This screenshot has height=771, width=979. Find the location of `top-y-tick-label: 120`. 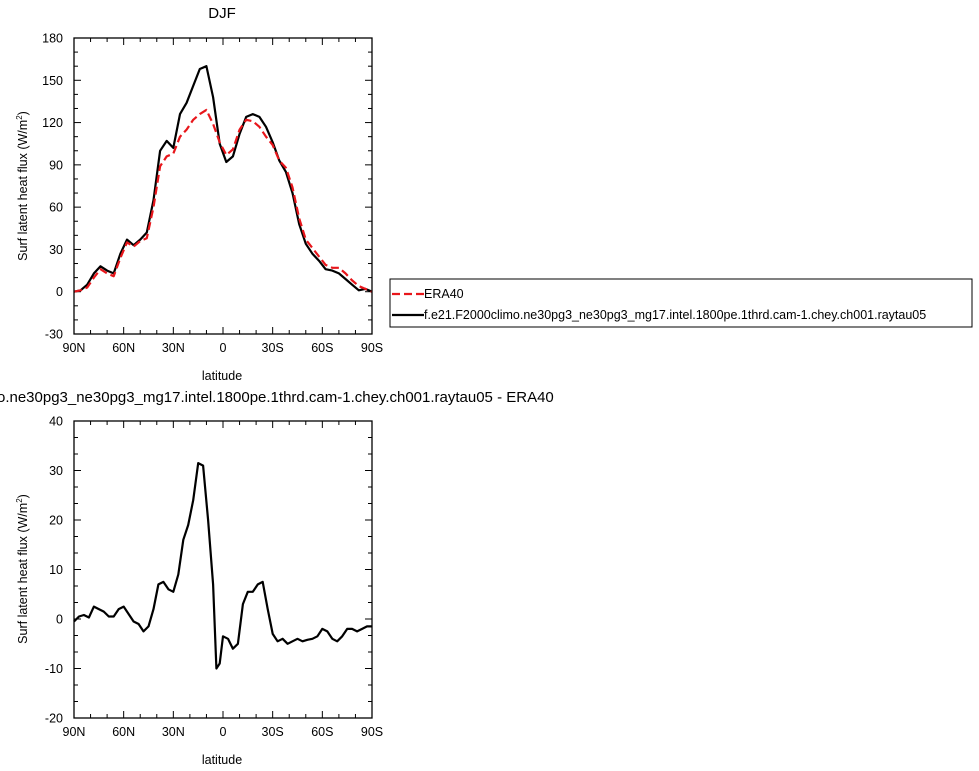

top-y-tick-label: 120 is located at coordinates (52, 123).